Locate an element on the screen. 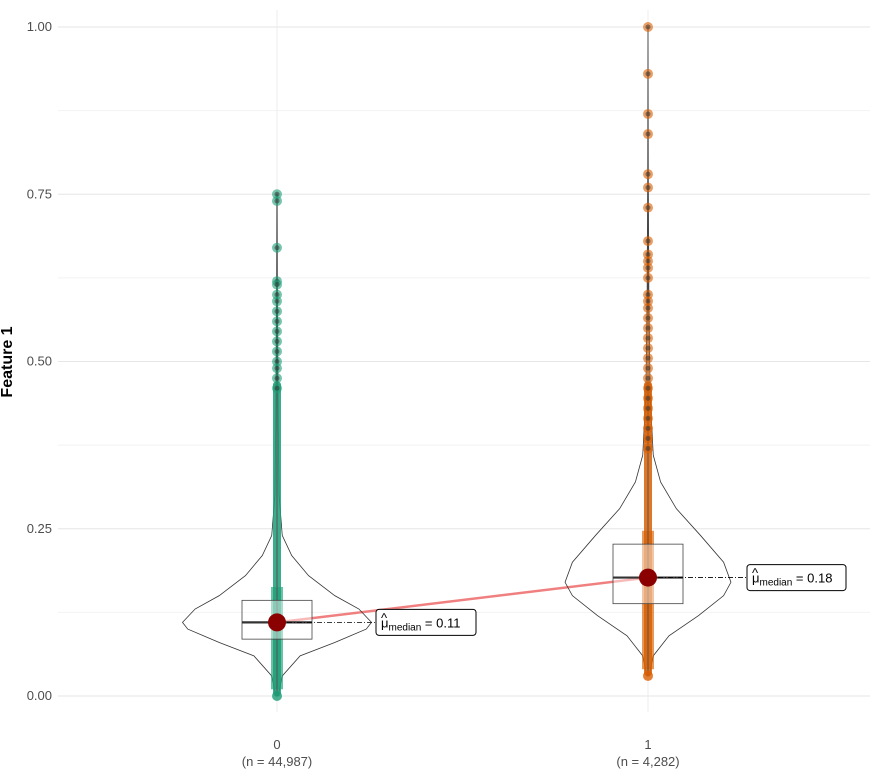 This screenshot has width=878, height=783. y-tick-label: 0.00 is located at coordinates (39, 695).